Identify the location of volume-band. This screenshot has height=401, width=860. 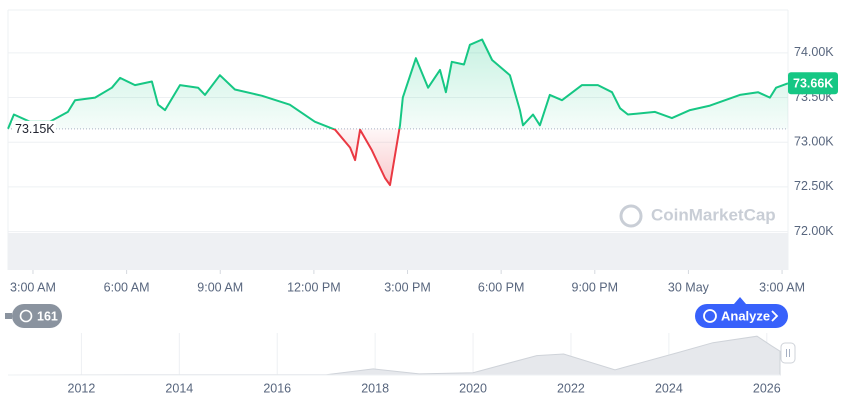
(398, 251).